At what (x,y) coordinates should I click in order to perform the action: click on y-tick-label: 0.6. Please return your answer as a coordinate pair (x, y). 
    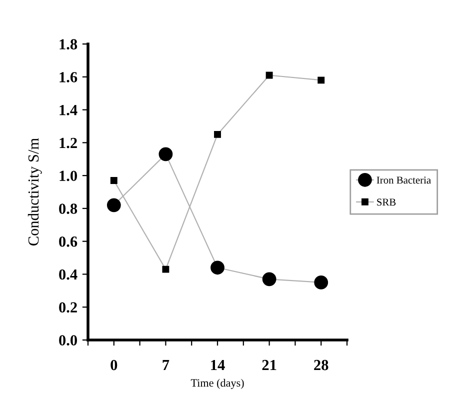
    Looking at the image, I should click on (68, 241).